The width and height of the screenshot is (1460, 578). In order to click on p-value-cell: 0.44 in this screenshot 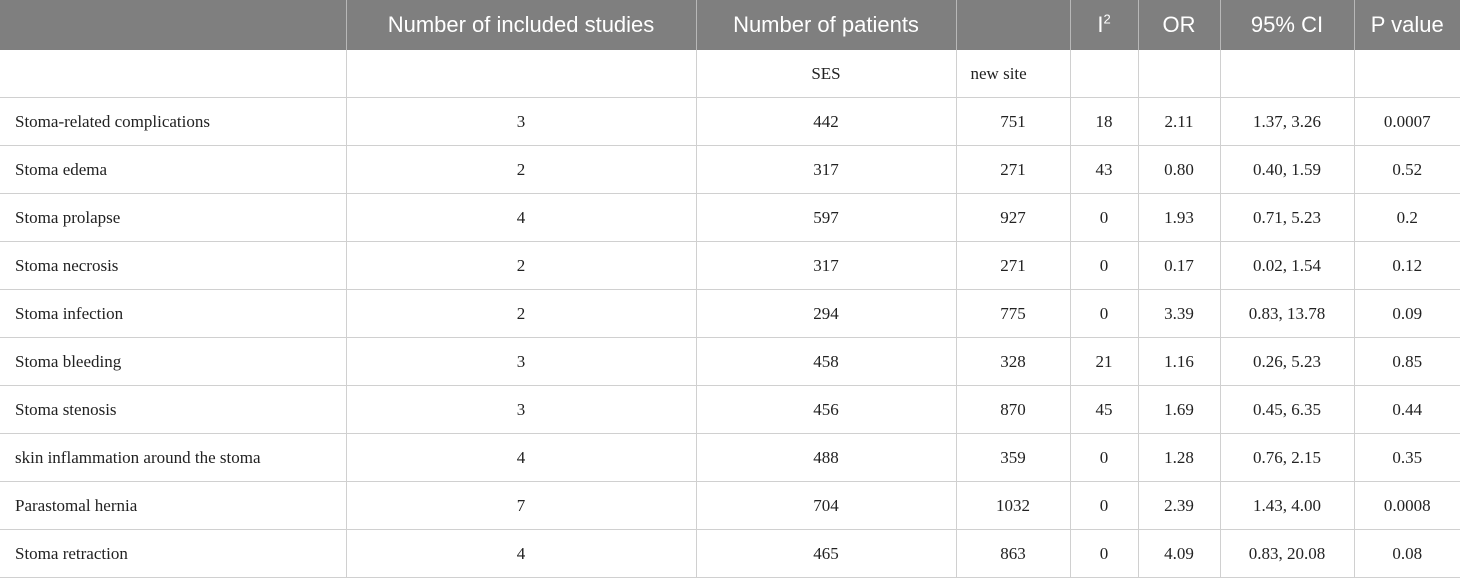, I will do `click(1406, 409)`.